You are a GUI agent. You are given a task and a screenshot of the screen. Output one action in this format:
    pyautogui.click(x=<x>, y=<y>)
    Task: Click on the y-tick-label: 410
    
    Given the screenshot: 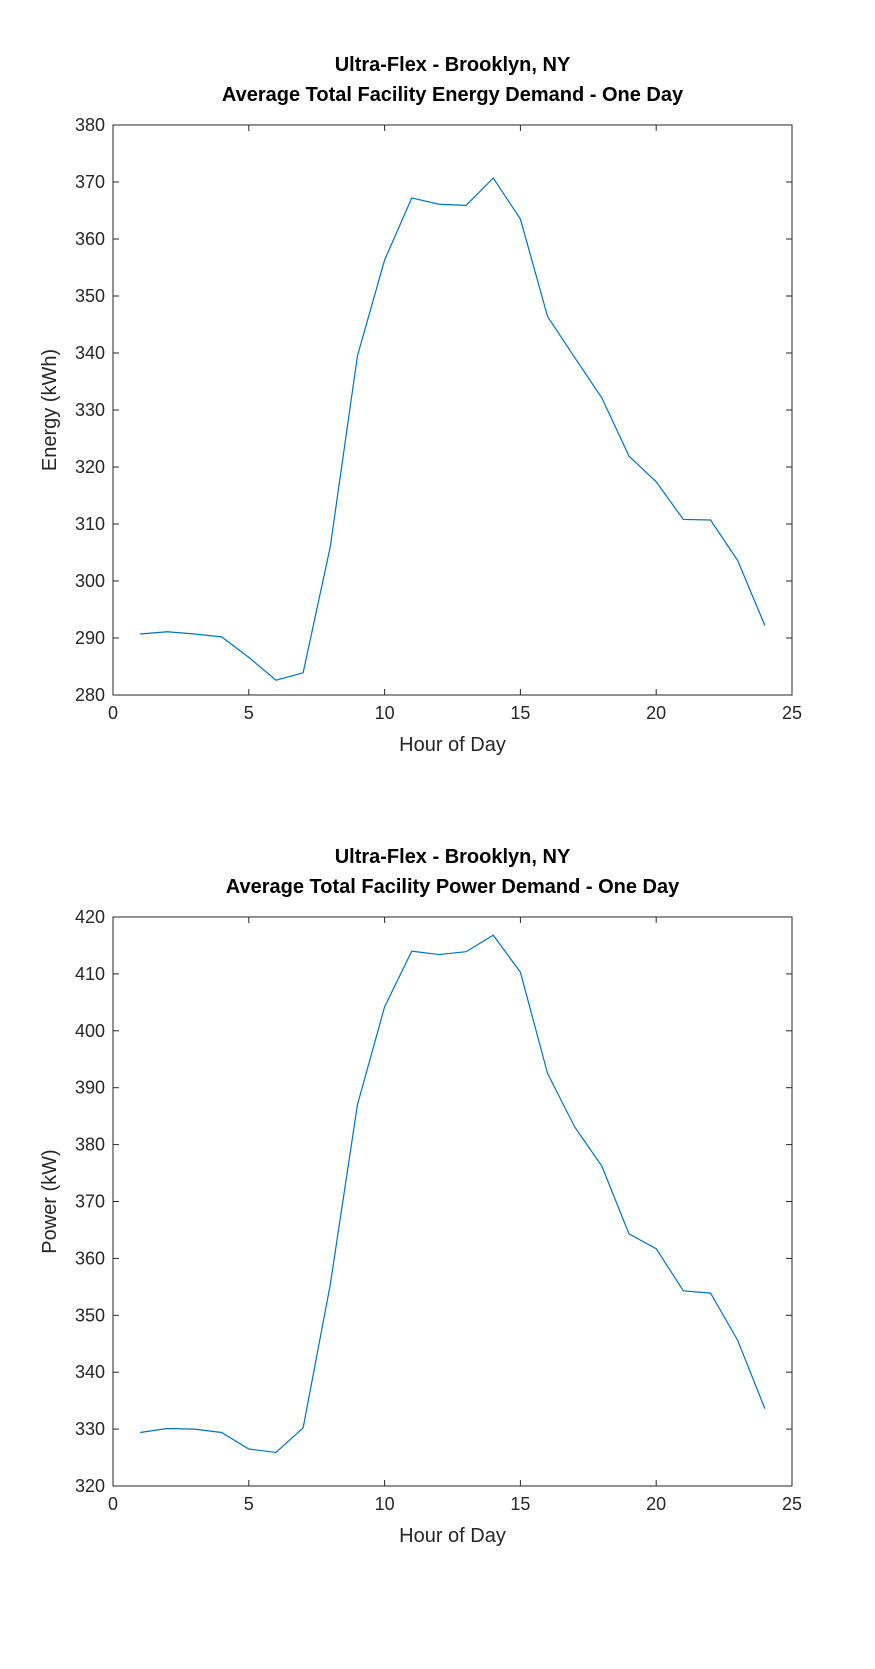 What is the action you would take?
    pyautogui.click(x=90, y=974)
    